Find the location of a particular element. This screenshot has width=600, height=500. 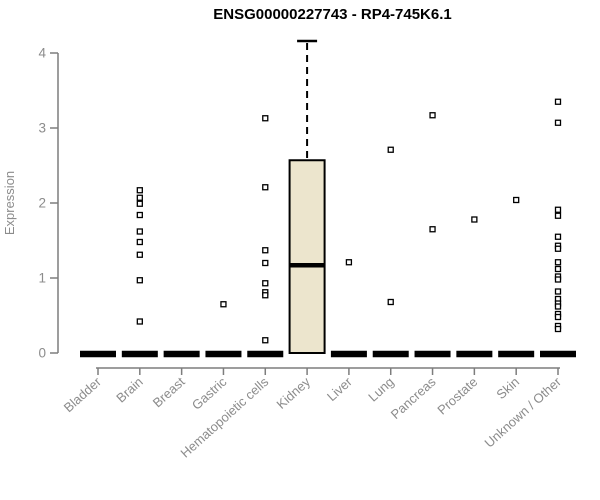

outlier-point-prostate is located at coordinates (474, 219).